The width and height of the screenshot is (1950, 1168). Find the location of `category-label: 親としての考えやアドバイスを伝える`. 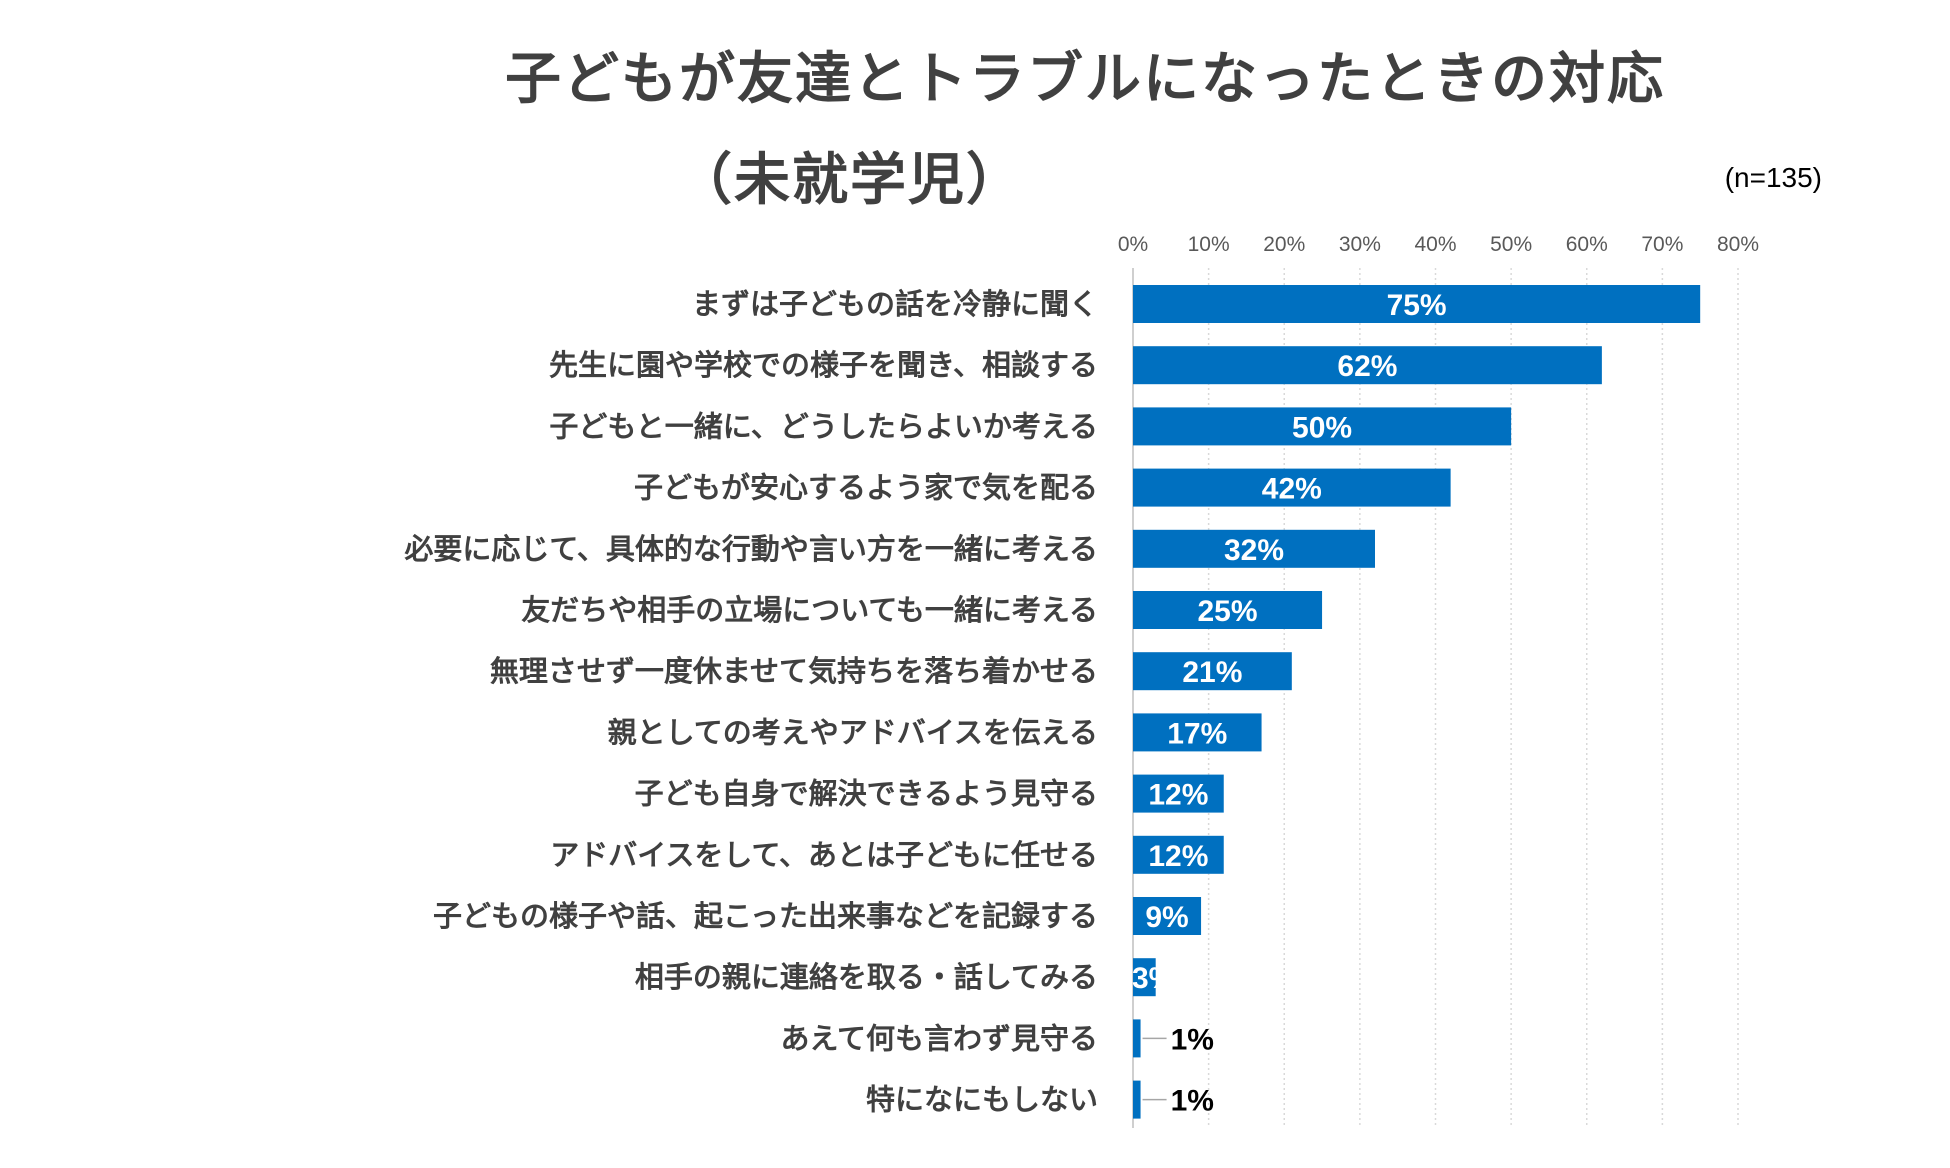

category-label: 親としての考えやアドバイスを伝える is located at coordinates (853, 732).